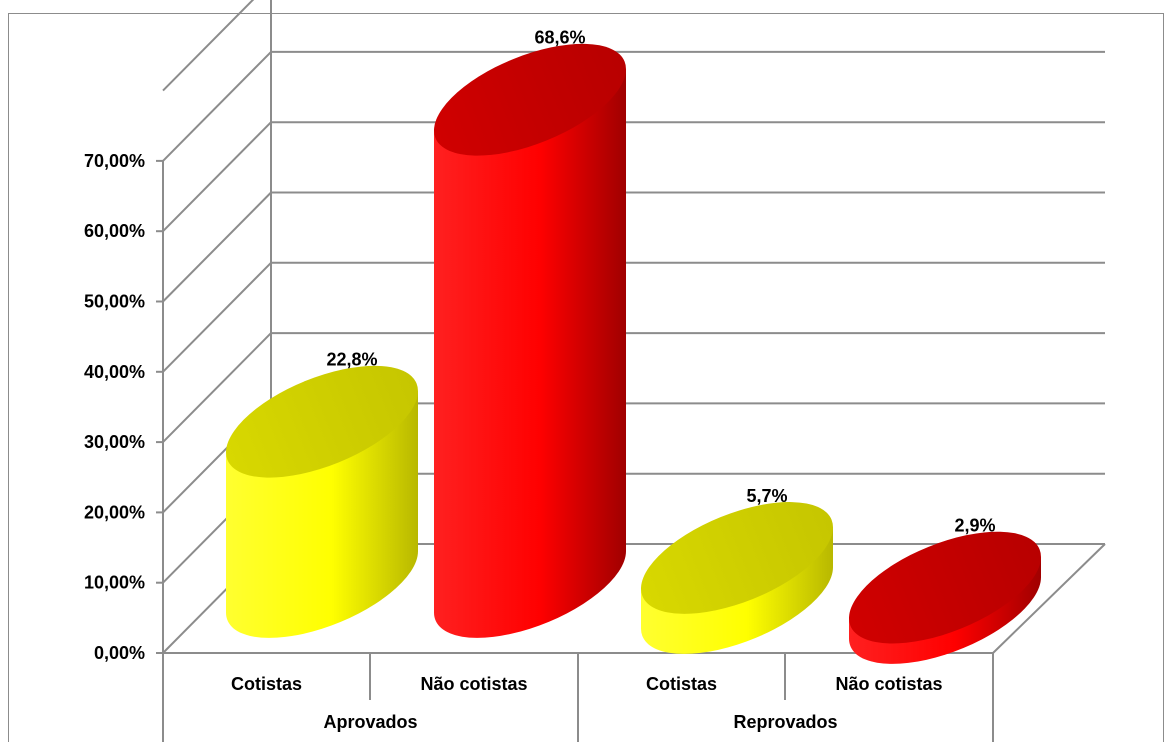 The width and height of the screenshot is (1174, 742). I want to click on y-tick-label: 70,00%, so click(114, 161).